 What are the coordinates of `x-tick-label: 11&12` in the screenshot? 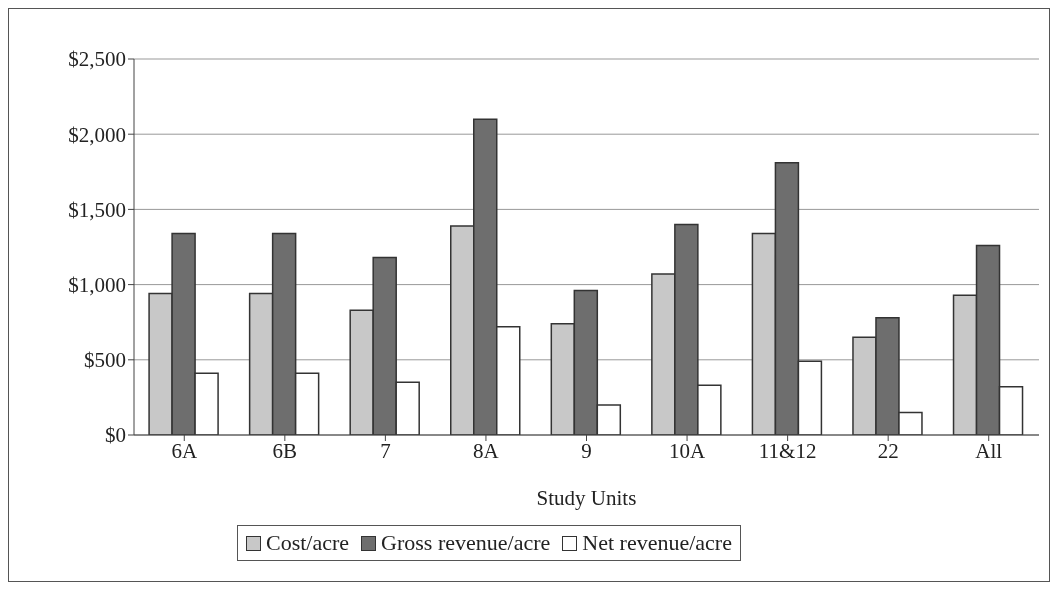 It's located at (787, 450).